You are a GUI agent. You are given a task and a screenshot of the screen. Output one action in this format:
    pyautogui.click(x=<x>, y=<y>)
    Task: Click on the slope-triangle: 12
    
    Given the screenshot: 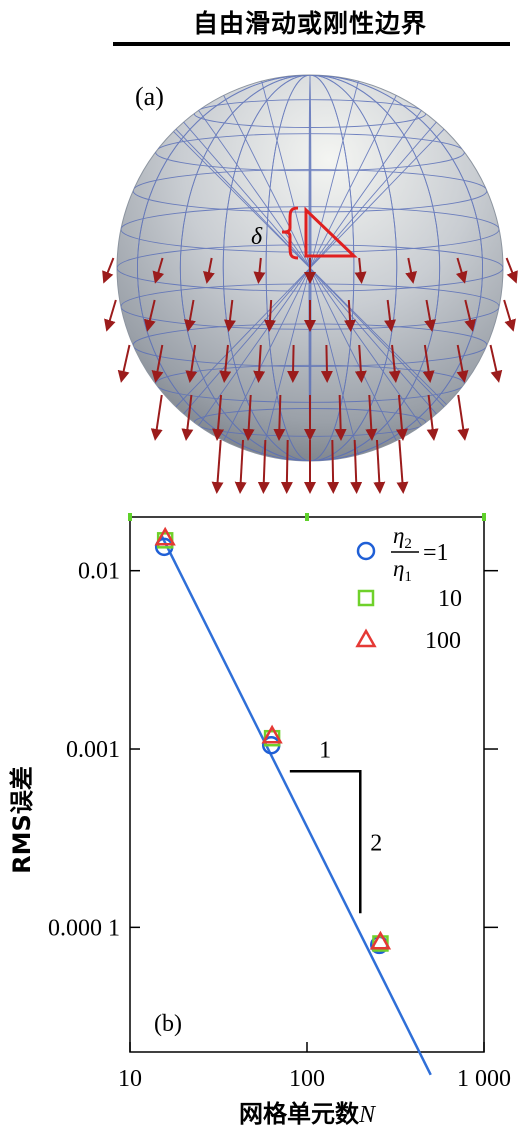 What is the action you would take?
    pyautogui.click(x=335, y=825)
    